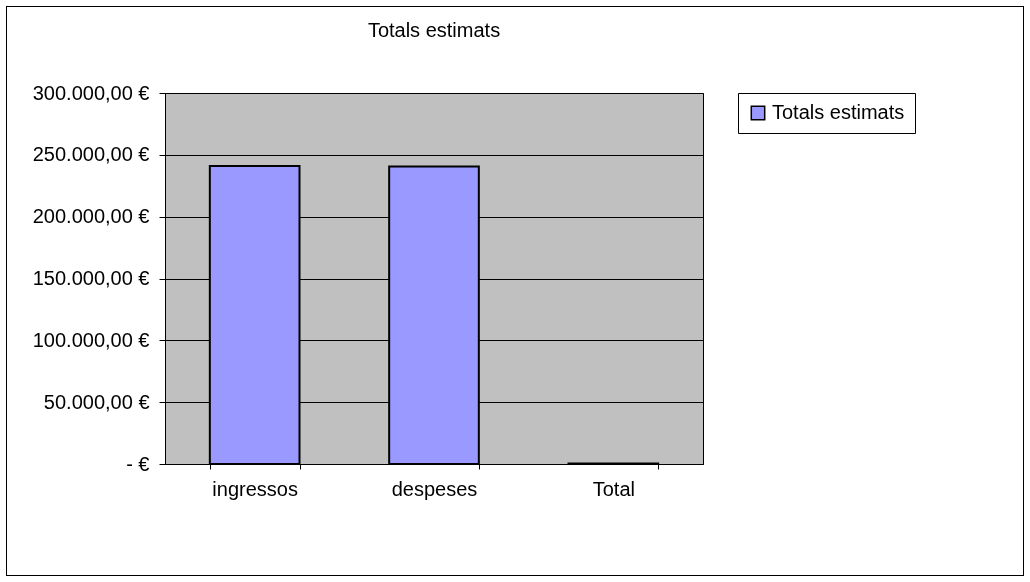  I want to click on y-tick-label: 100.000,00 €, so click(91, 339).